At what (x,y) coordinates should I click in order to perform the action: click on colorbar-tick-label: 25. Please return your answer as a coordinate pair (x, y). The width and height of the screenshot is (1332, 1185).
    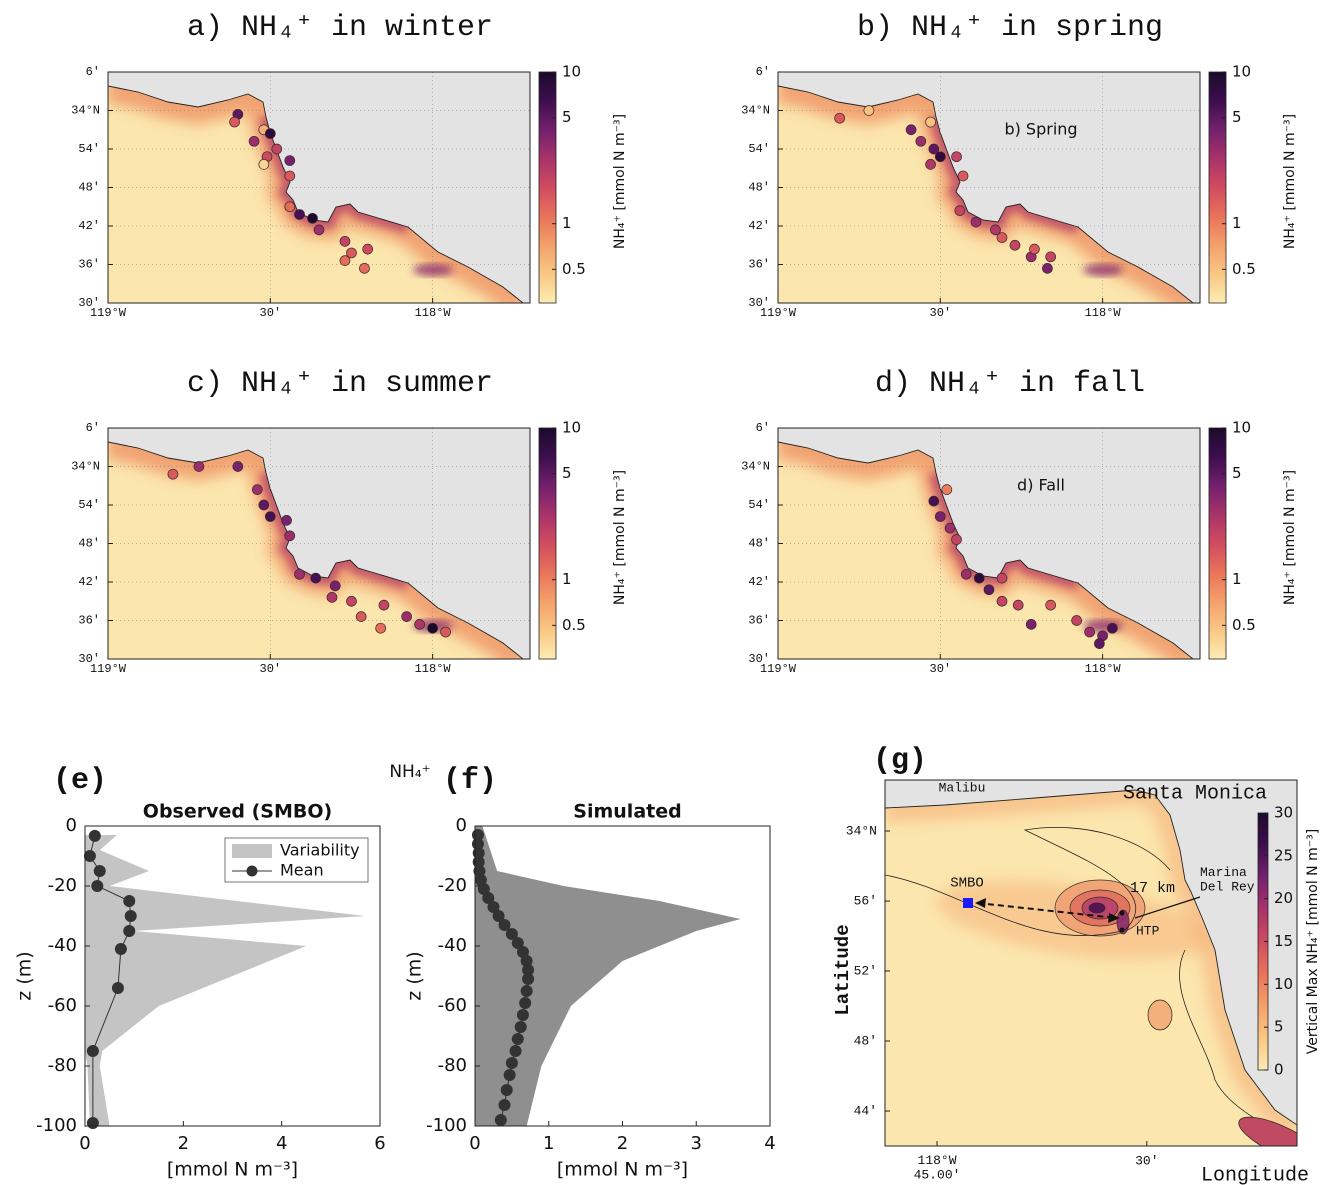
    Looking at the image, I should click on (1283, 855).